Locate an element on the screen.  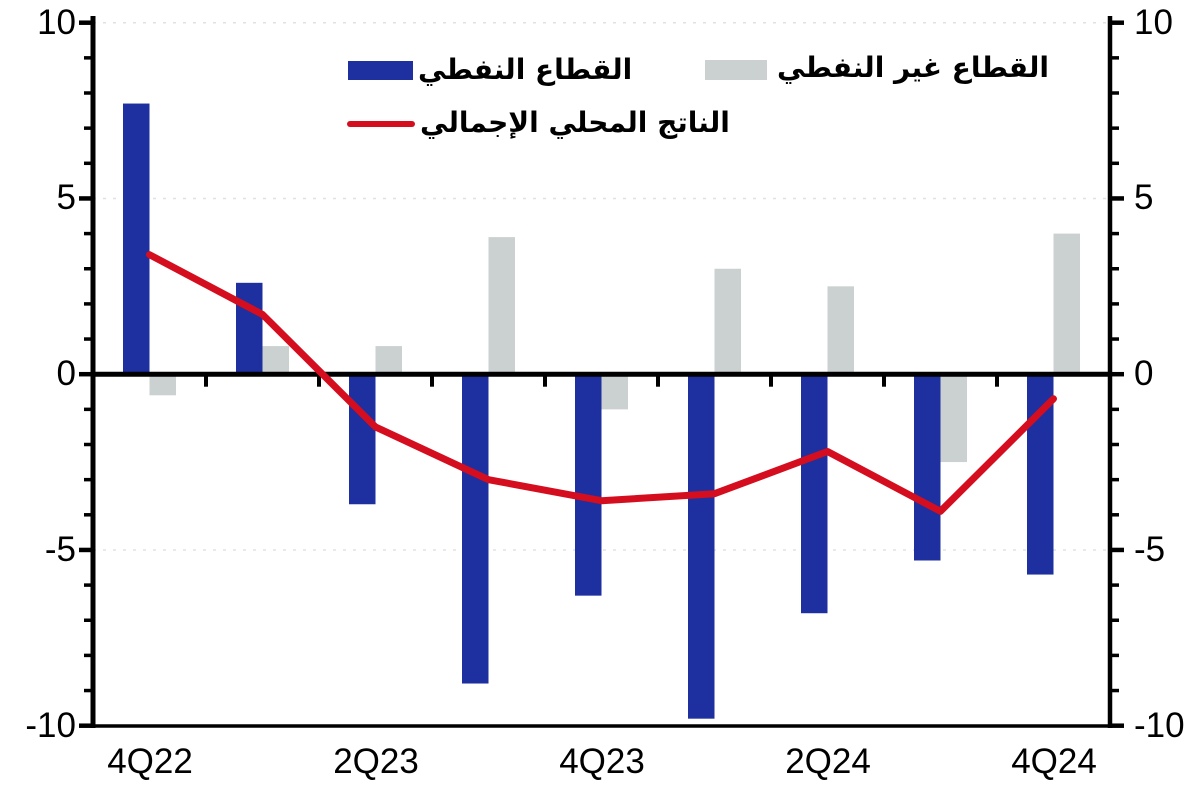
y-axis-label-right: 10 is located at coordinates (1153, 22).